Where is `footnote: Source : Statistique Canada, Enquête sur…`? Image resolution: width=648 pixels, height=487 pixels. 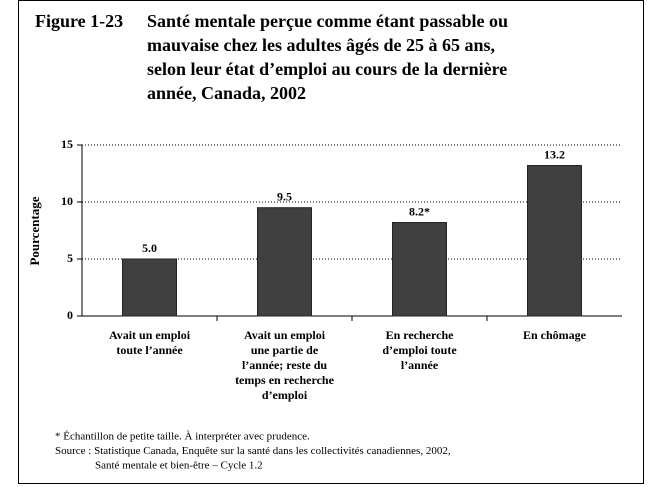 footnote: Source : Statistique Canada, Enquête sur… is located at coordinates (253, 451).